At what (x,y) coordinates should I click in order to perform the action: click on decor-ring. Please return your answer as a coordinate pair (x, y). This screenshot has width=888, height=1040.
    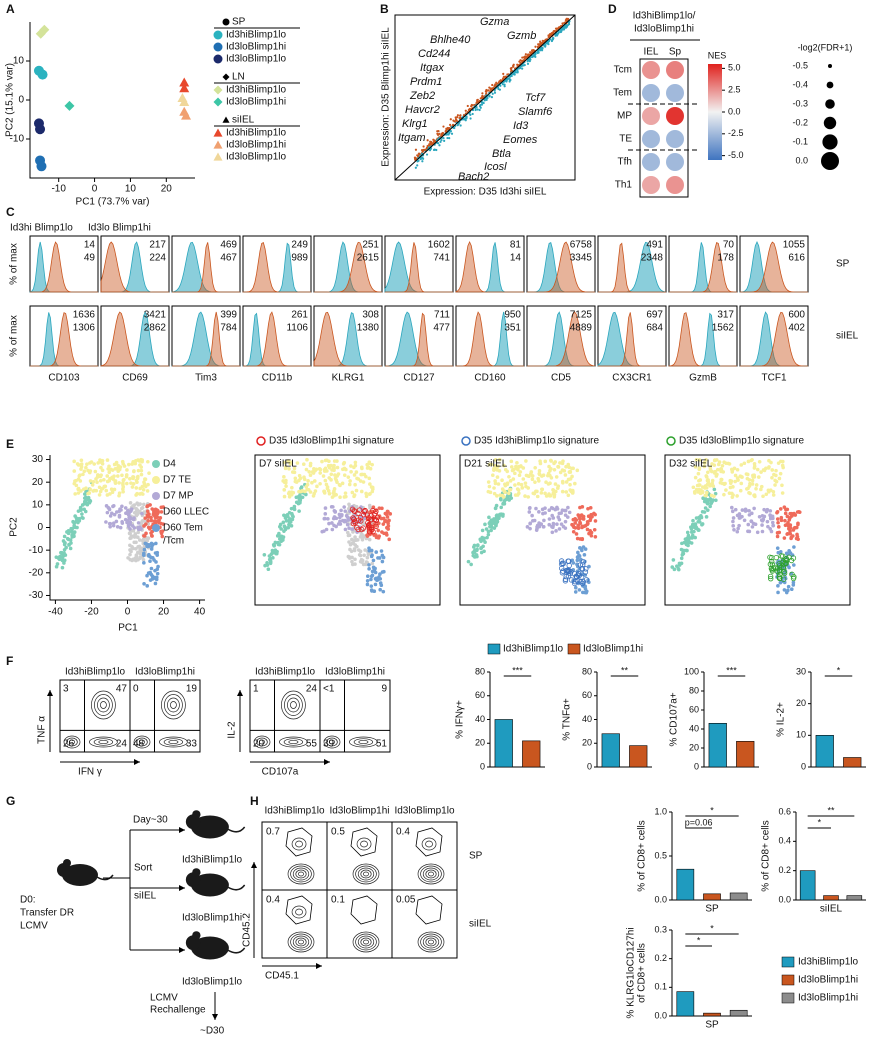
    Looking at the image, I should click on (783, 579).